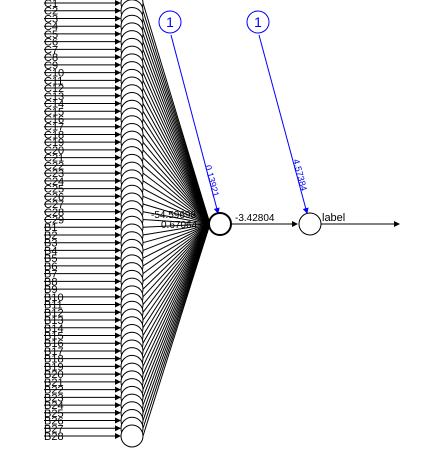 The height and width of the screenshot is (449, 443). What do you see at coordinates (50, 282) in the screenshot?
I see `input-label: B8` at bounding box center [50, 282].